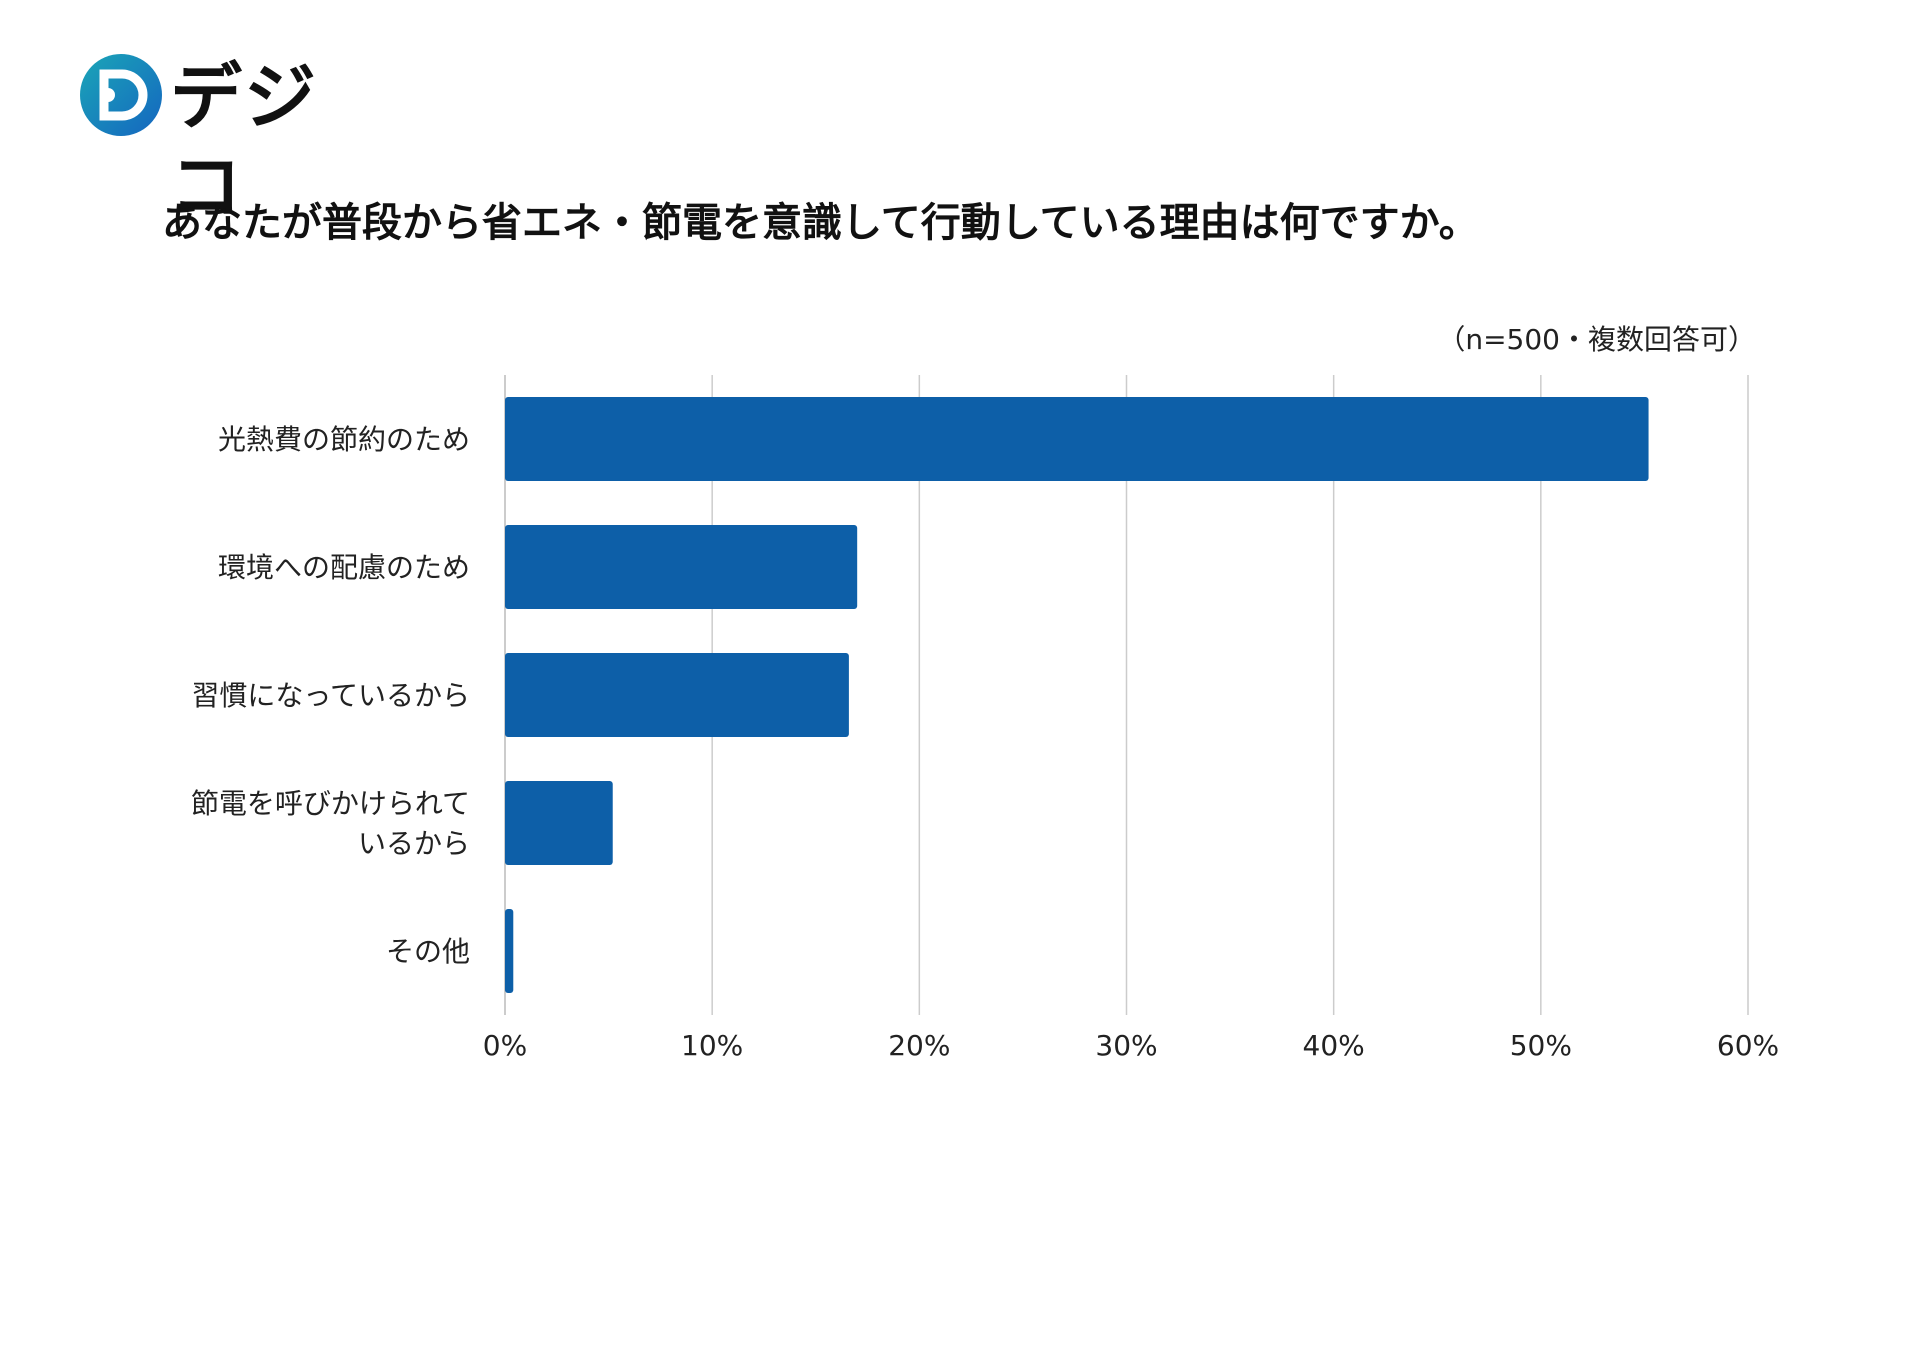  I want to click on x-tick-label-40: 40%, so click(1334, 1045).